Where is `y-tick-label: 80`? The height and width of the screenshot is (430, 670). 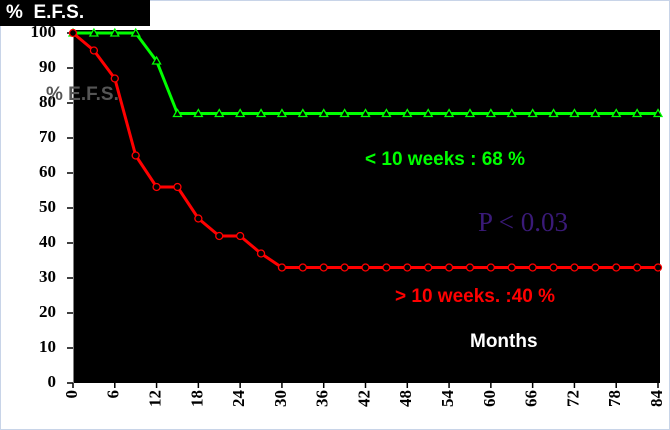
y-tick-label: 80 is located at coordinates (47, 101).